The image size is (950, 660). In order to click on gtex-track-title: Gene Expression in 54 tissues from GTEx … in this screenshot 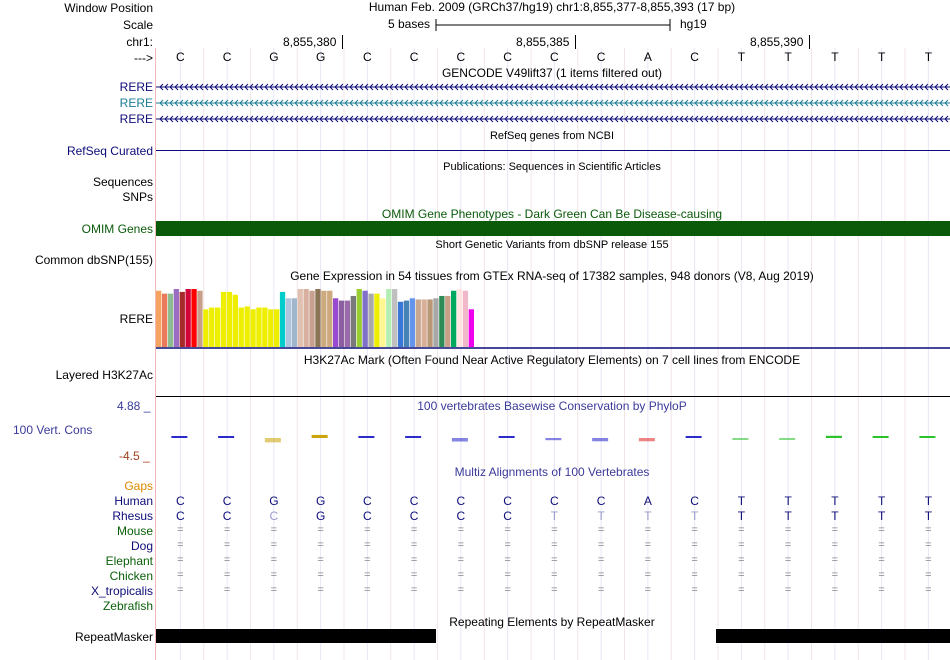, I will do `click(552, 276)`.